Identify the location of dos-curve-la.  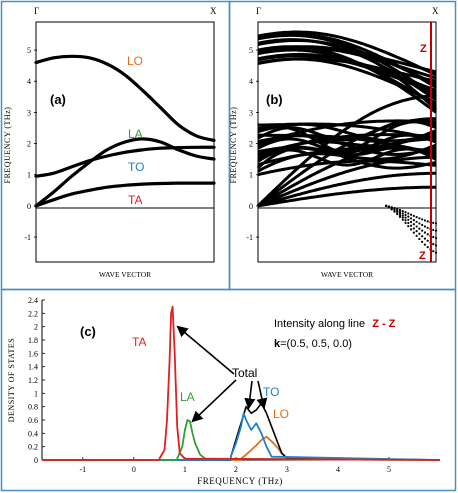
(241, 440).